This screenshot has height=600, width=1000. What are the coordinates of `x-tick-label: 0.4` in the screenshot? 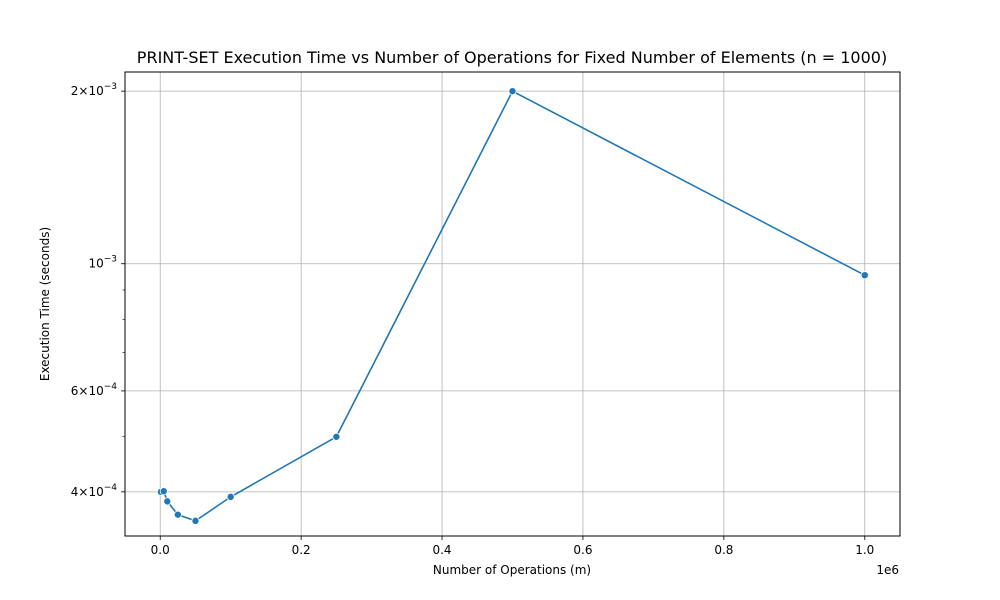 It's located at (441, 550).